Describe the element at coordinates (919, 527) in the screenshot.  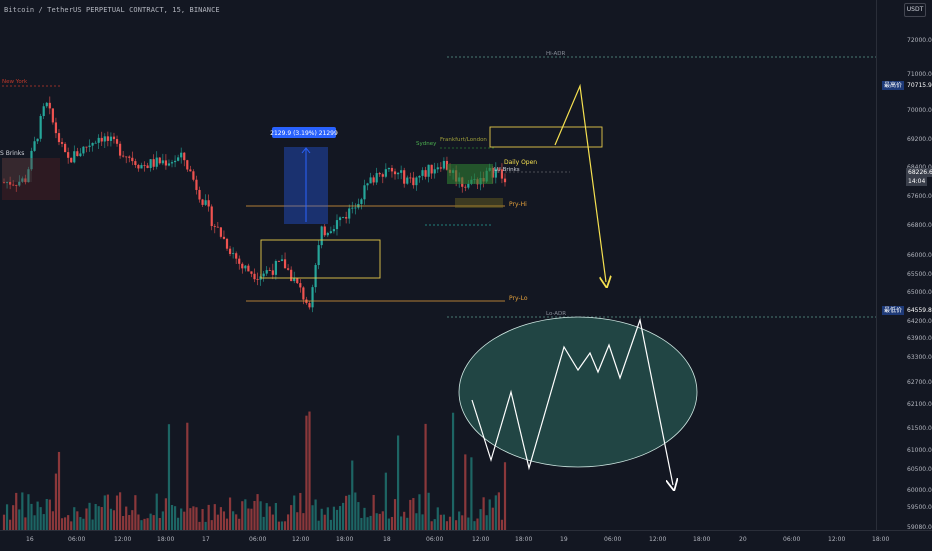
I see `price-tick: 59080.0` at that location.